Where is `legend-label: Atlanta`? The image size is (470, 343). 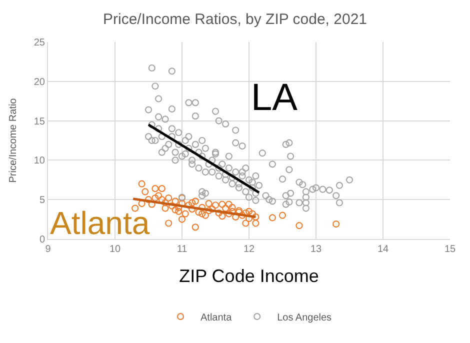 legend-label: Atlanta is located at coordinates (216, 318).